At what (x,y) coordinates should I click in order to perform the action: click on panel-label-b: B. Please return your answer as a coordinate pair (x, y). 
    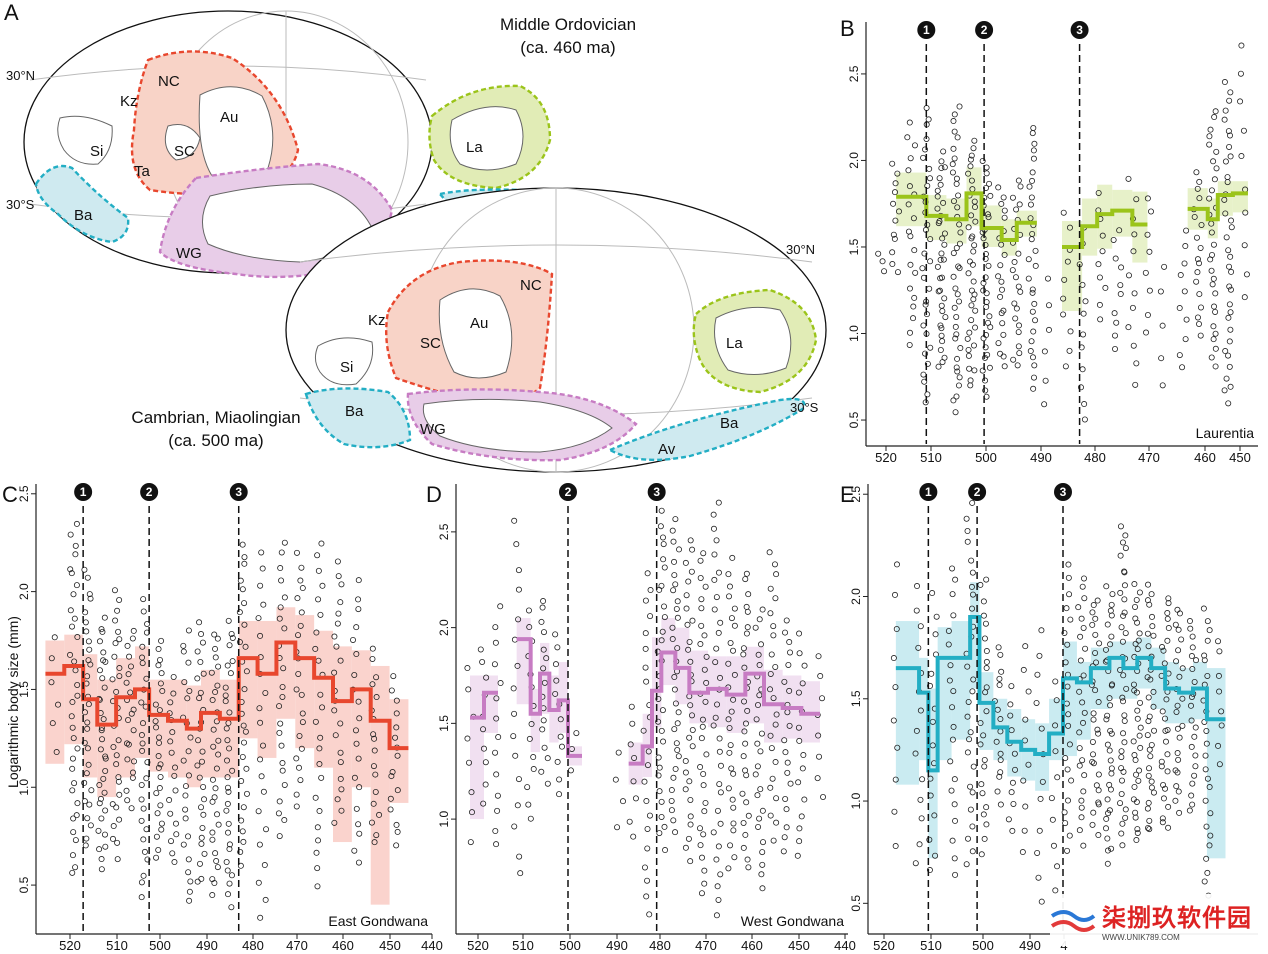
    Looking at the image, I should click on (847, 28).